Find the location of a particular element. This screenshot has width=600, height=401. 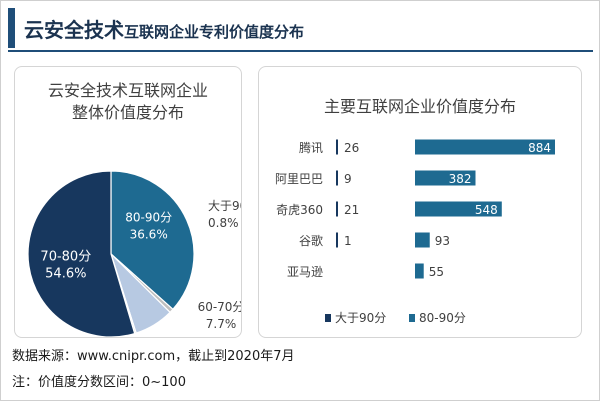

page-title: 云安全技术互联网企业专利价值度分布 is located at coordinates (164, 28).